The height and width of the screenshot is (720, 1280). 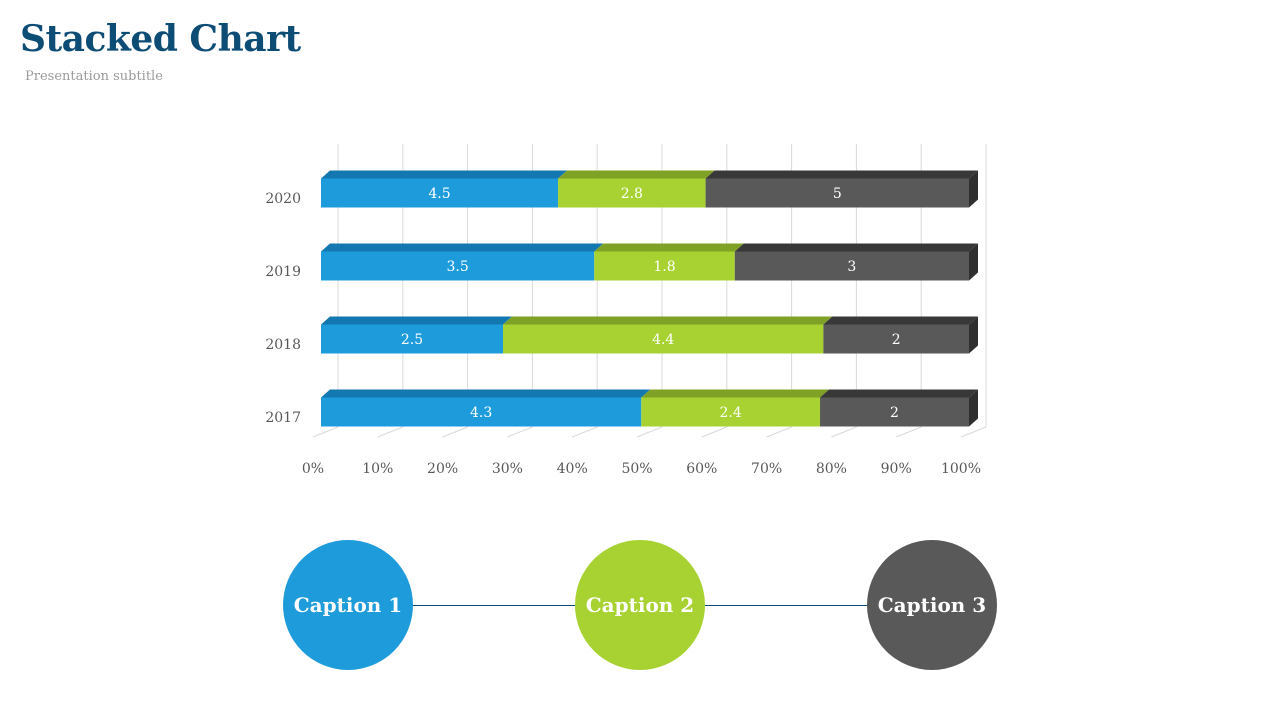 I want to click on bar-side-2020, so click(x=973, y=189).